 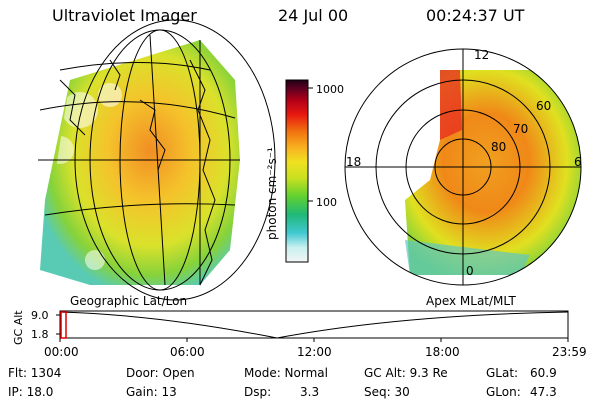 I want to click on colorbar, so click(x=297, y=171).